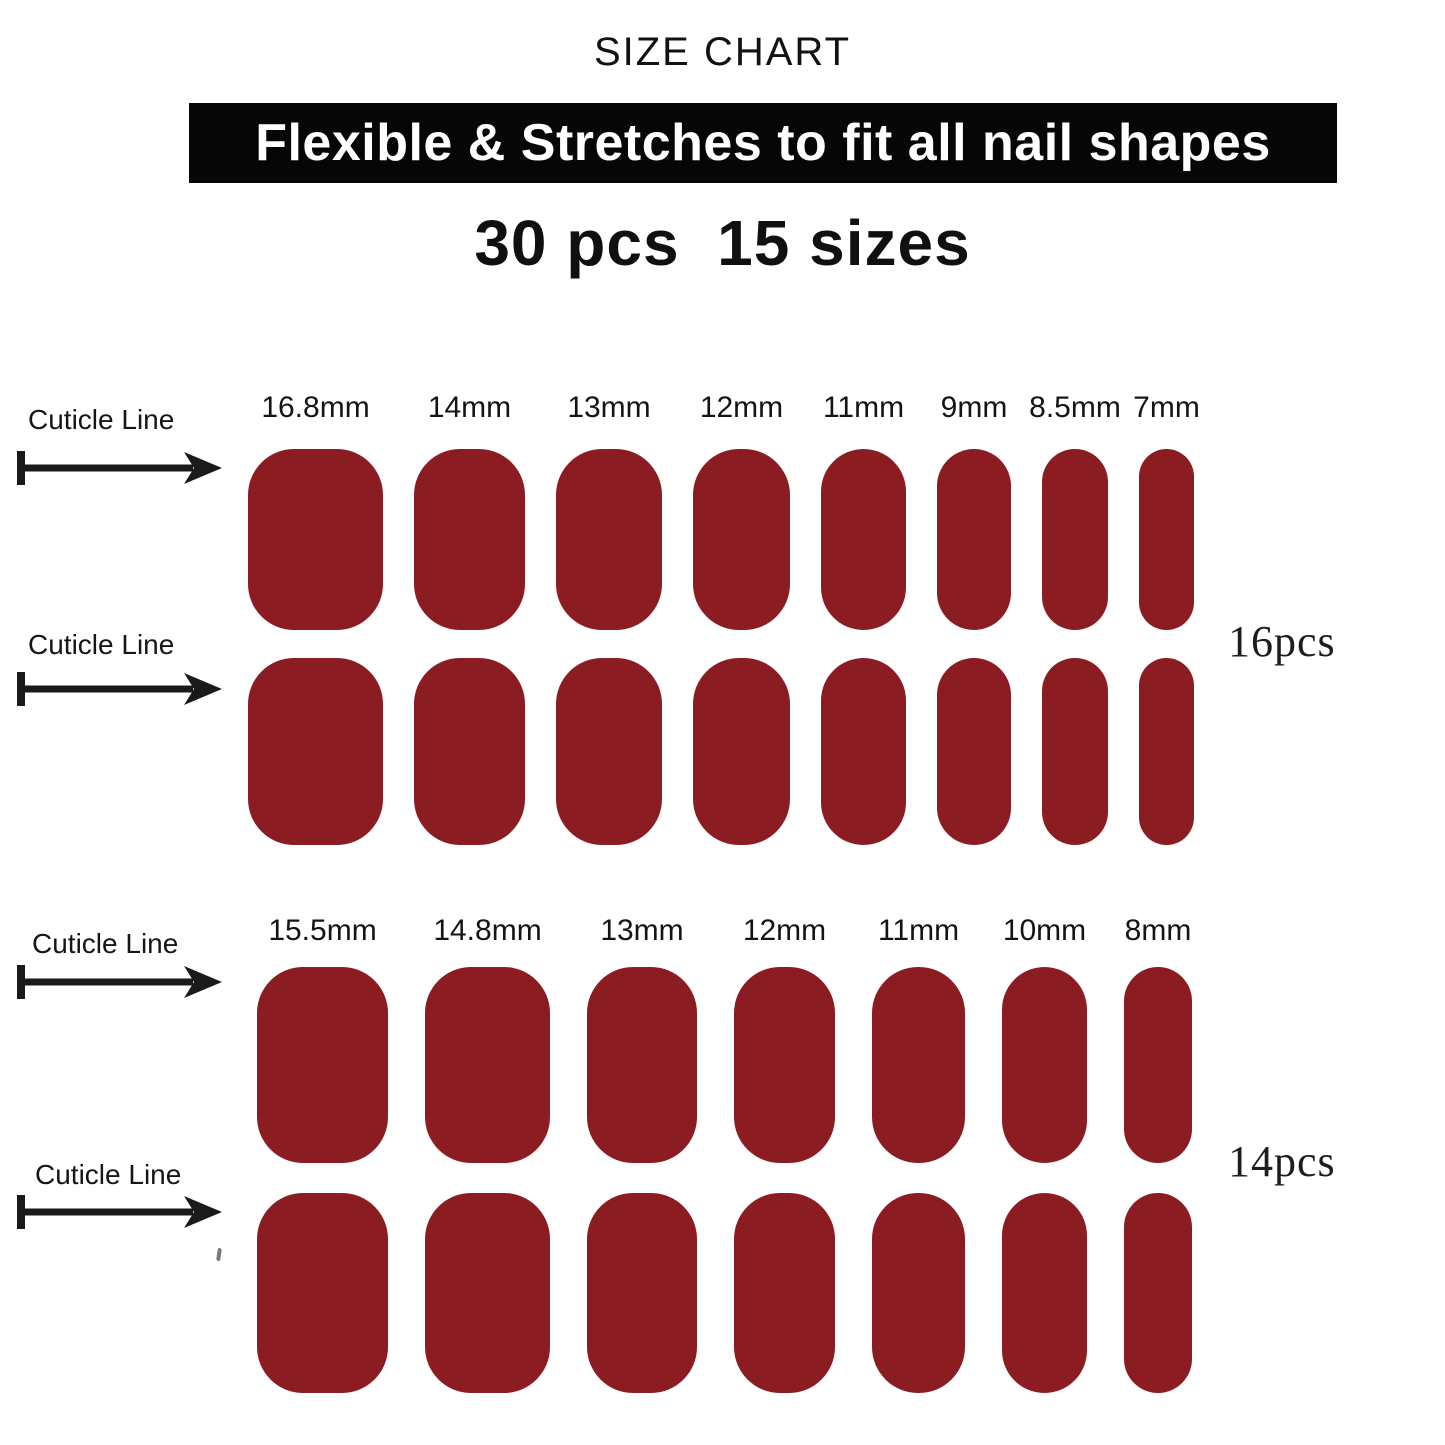 This screenshot has width=1445, height=1445. What do you see at coordinates (1044, 930) in the screenshot?
I see `size-label: 10mm` at bounding box center [1044, 930].